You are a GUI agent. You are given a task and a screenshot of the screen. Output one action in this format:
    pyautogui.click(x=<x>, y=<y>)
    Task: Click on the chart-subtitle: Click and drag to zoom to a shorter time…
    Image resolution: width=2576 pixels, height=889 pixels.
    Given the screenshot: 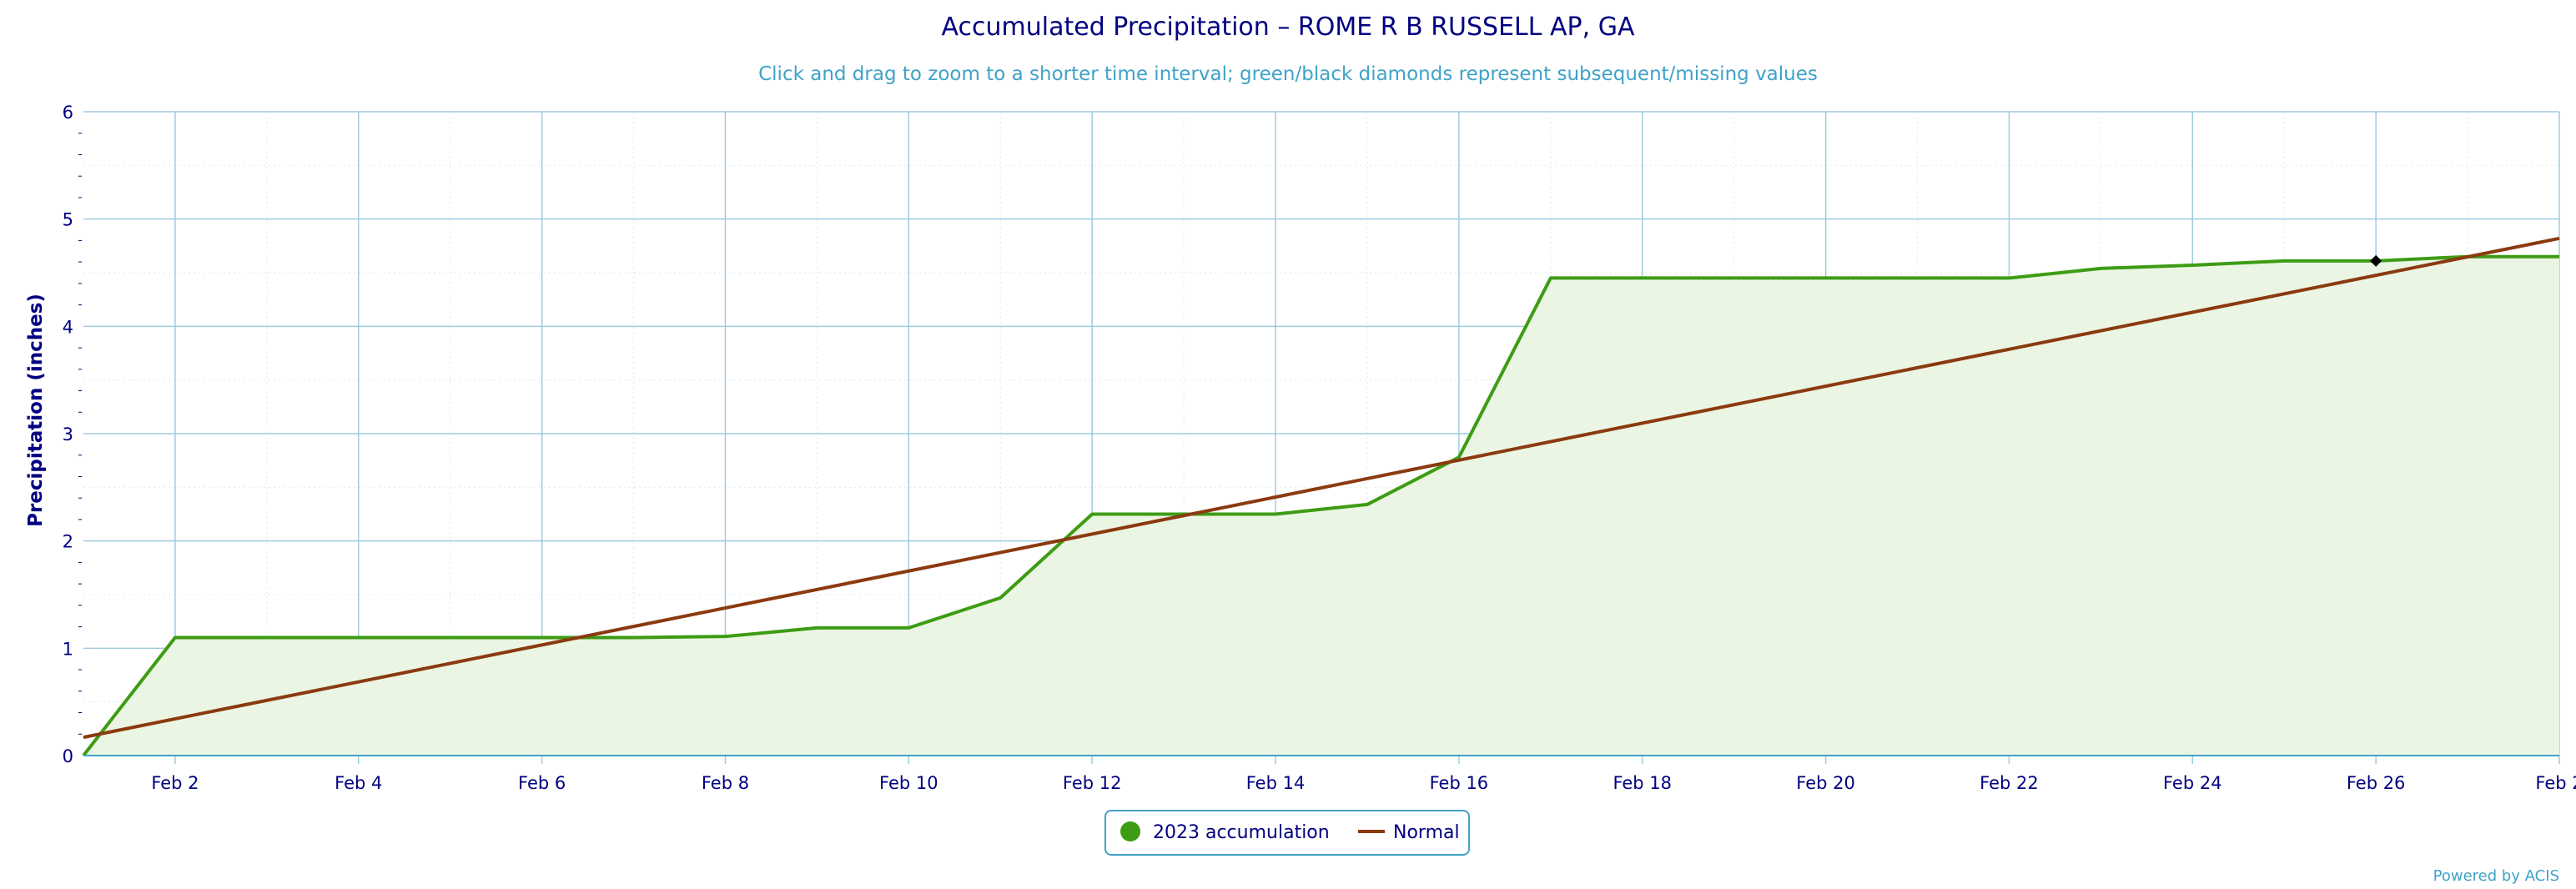 What is the action you would take?
    pyautogui.click(x=1288, y=74)
    